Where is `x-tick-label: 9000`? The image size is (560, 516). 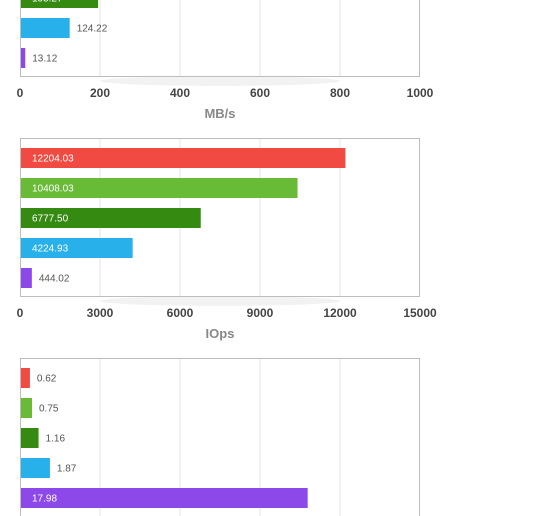
x-tick-label: 9000 is located at coordinates (260, 313).